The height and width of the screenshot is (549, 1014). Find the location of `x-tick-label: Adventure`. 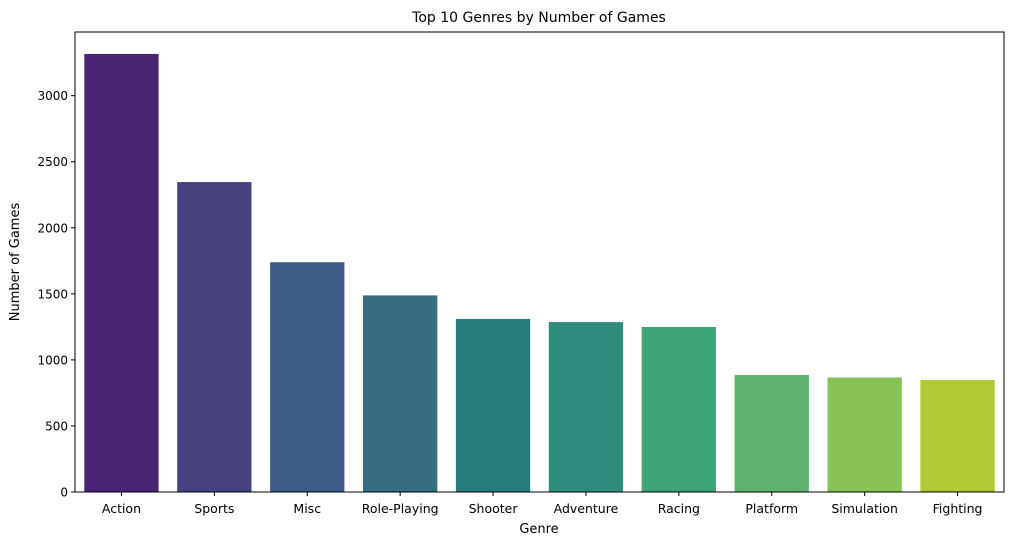

x-tick-label: Adventure is located at coordinates (586, 508).